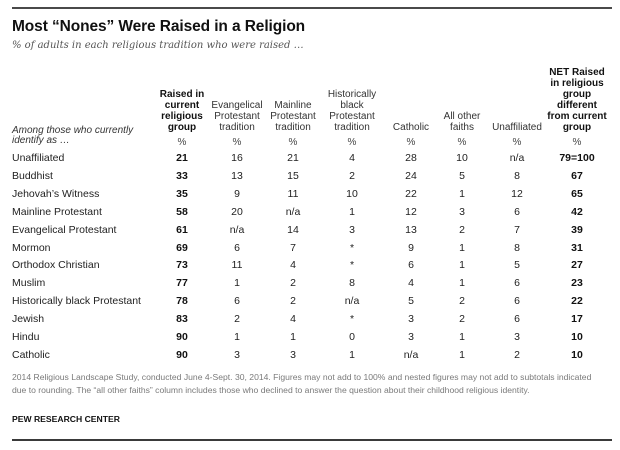 Image resolution: width=620 pixels, height=450 pixels. I want to click on cell-evangelical: 3, so click(237, 354).